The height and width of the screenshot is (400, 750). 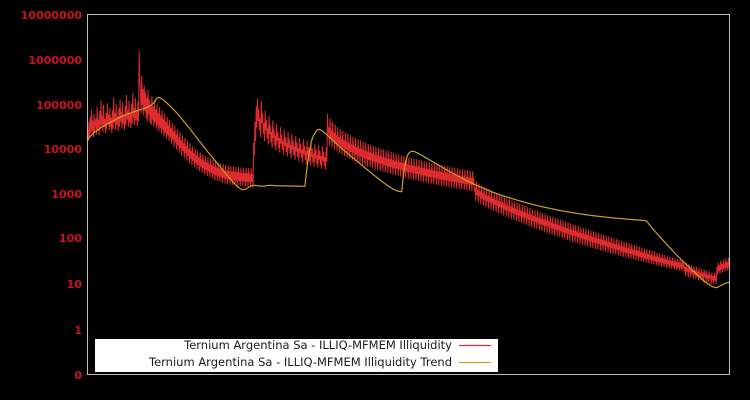 I want to click on y-tick-label: 100, so click(x=70, y=238).